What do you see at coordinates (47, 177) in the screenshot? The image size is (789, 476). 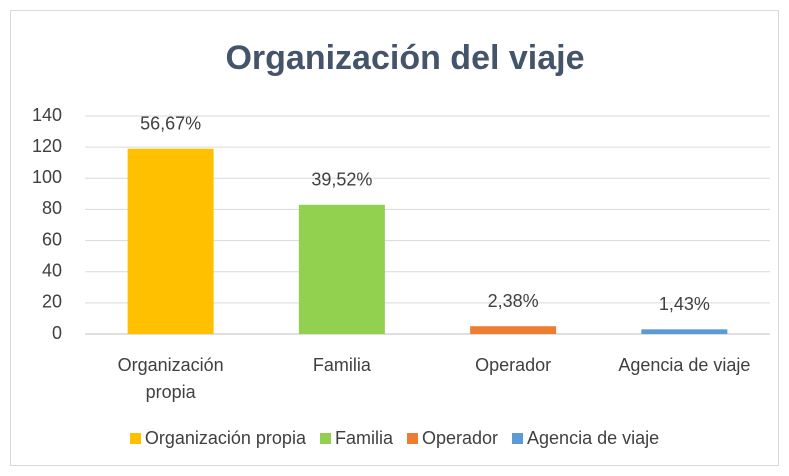 I see `y-tick-label: 100` at bounding box center [47, 177].